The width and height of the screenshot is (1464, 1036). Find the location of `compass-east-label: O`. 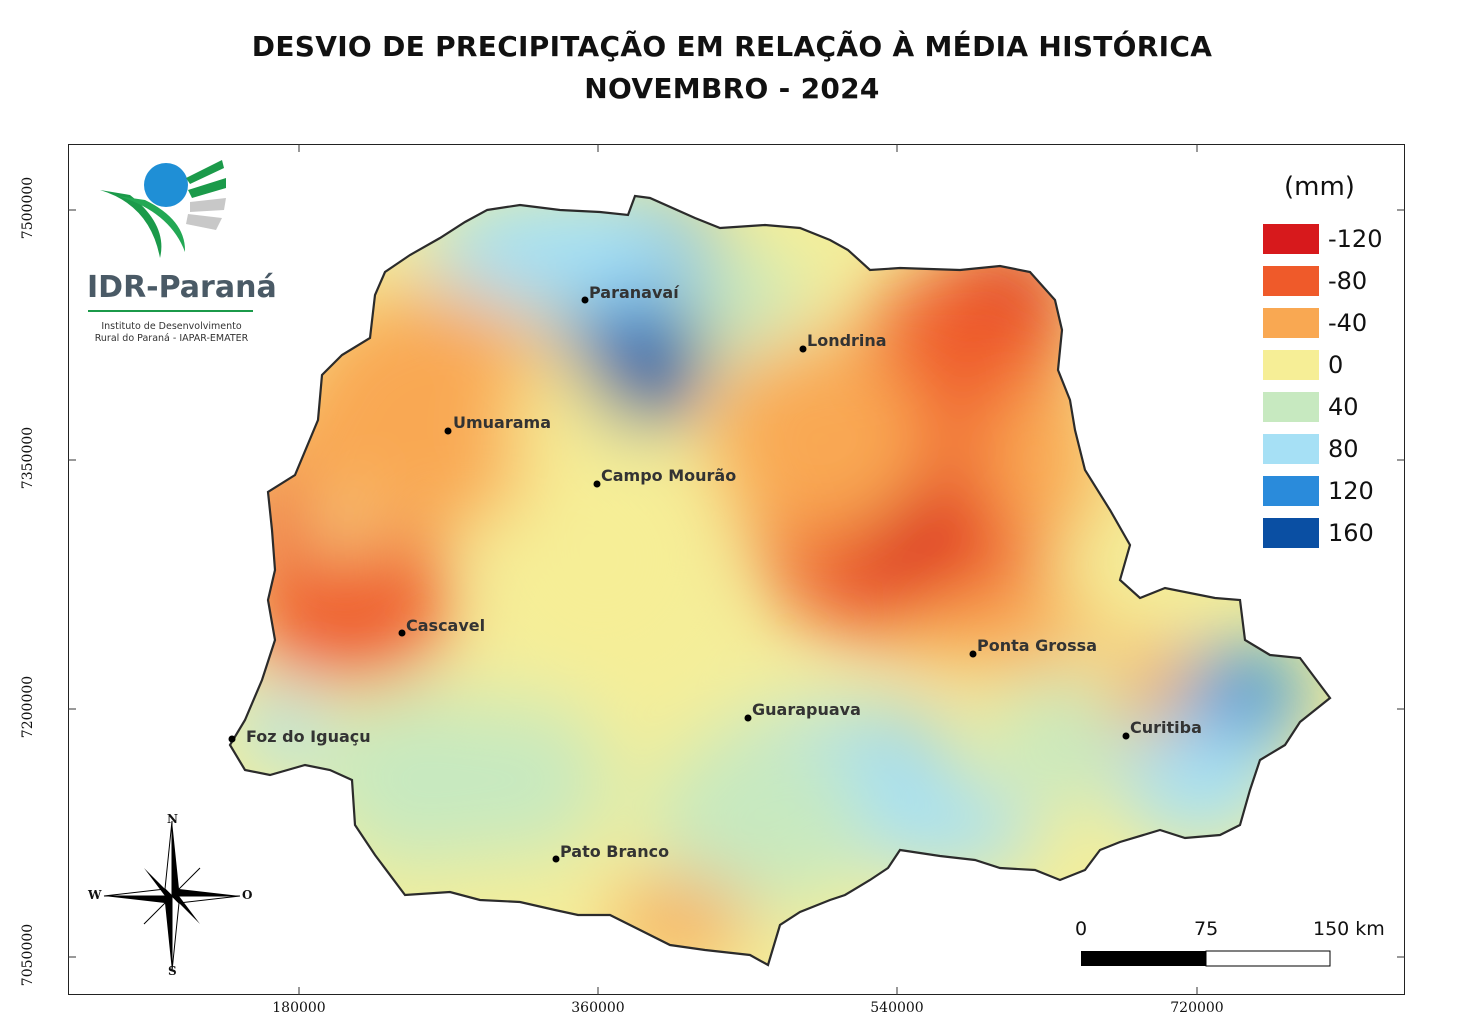

compass-east-label: O is located at coordinates (247, 895).